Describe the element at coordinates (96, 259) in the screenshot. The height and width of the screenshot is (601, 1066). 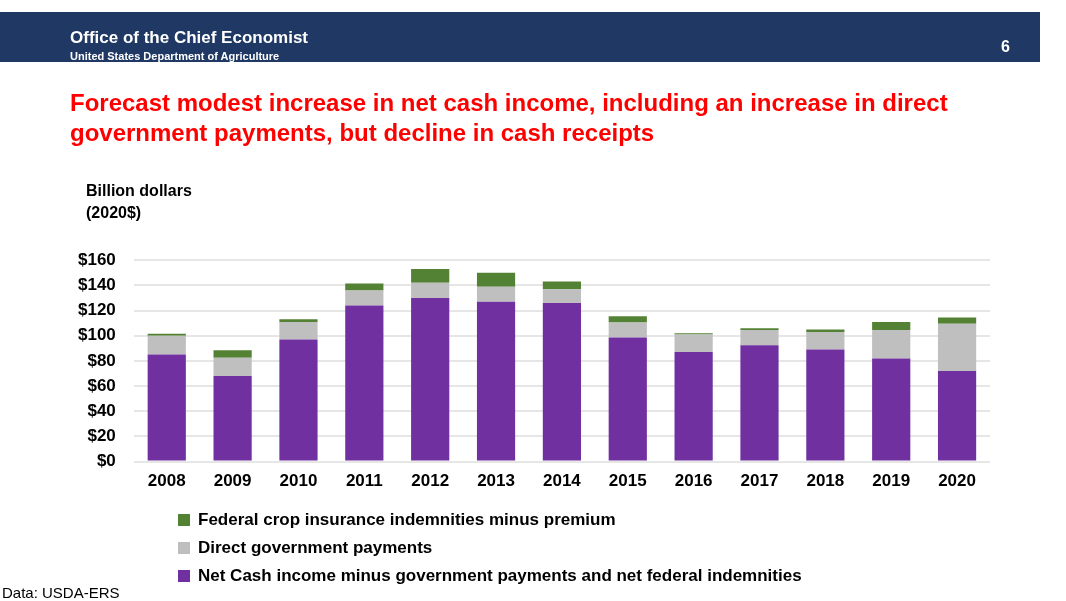
I see `y-tick-label: $160` at that location.